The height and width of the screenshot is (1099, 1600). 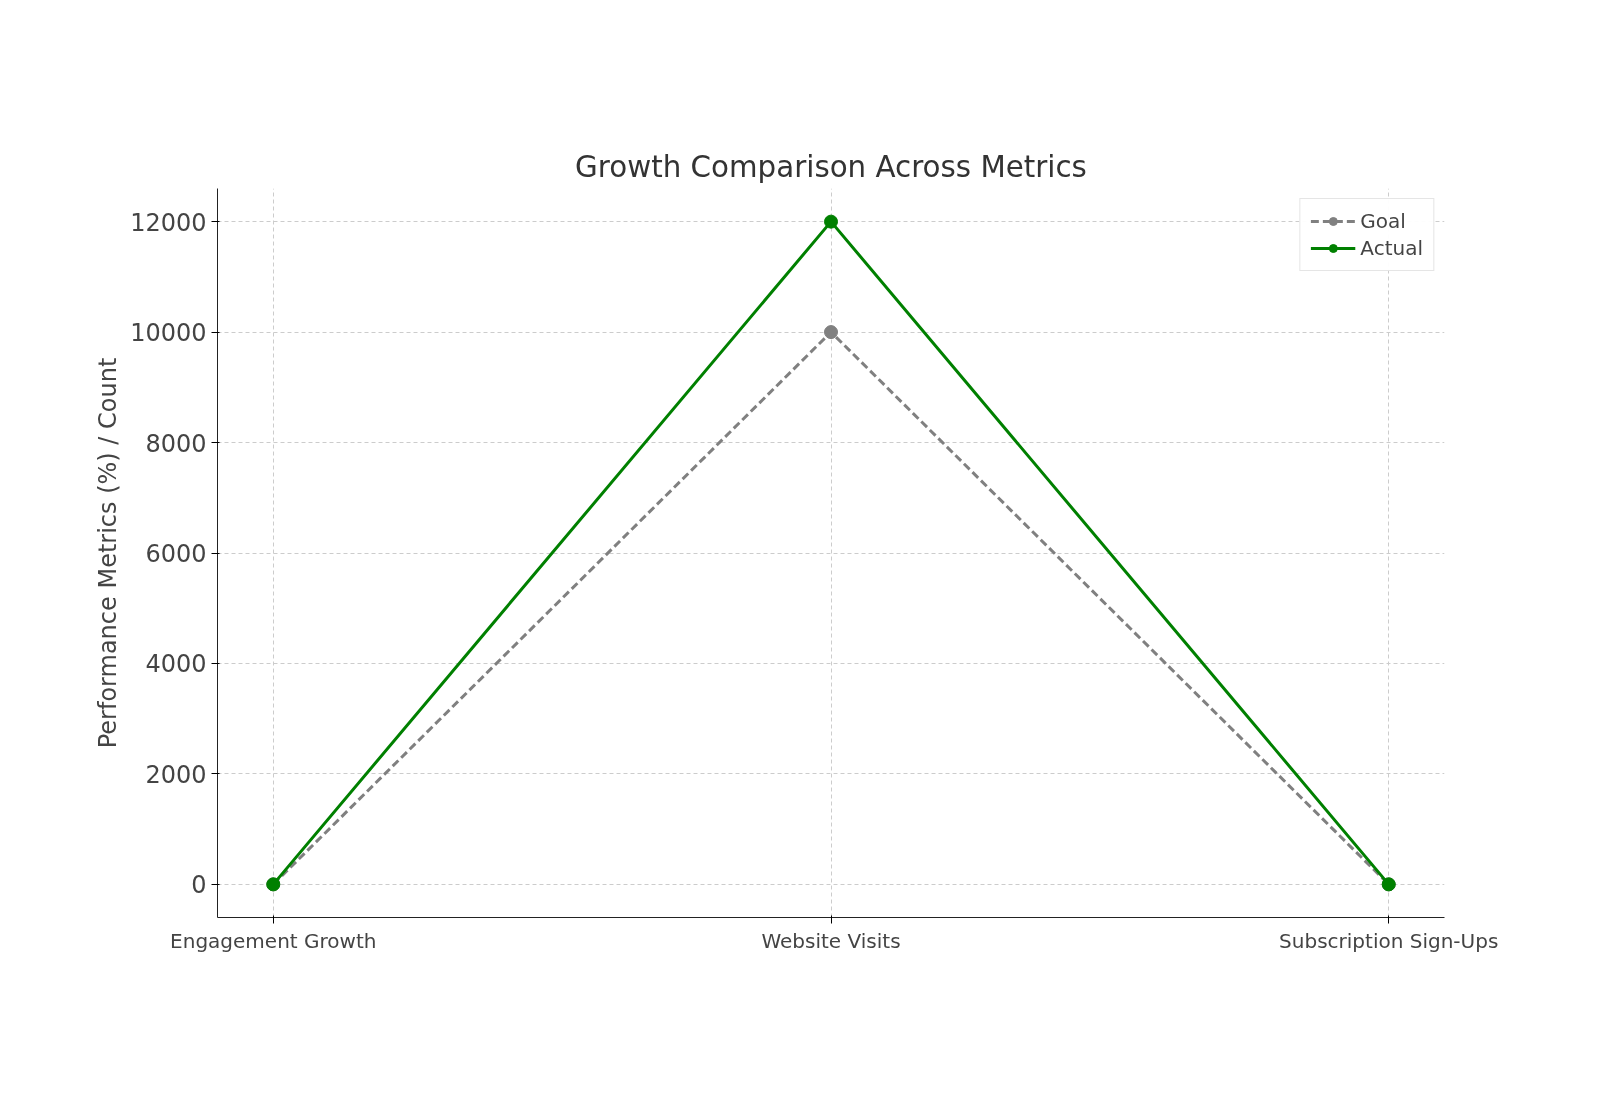 What do you see at coordinates (176, 664) in the screenshot?
I see `y-tick-label: 4000` at bounding box center [176, 664].